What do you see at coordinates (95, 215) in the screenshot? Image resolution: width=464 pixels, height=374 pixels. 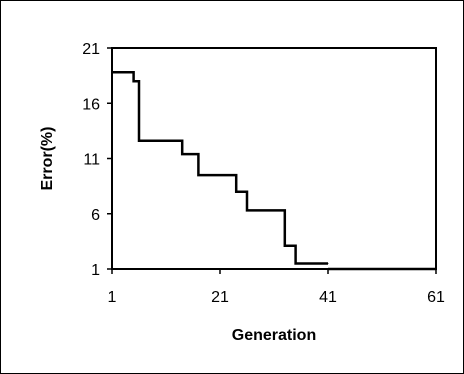 I see `y-tick-label: 6` at bounding box center [95, 215].